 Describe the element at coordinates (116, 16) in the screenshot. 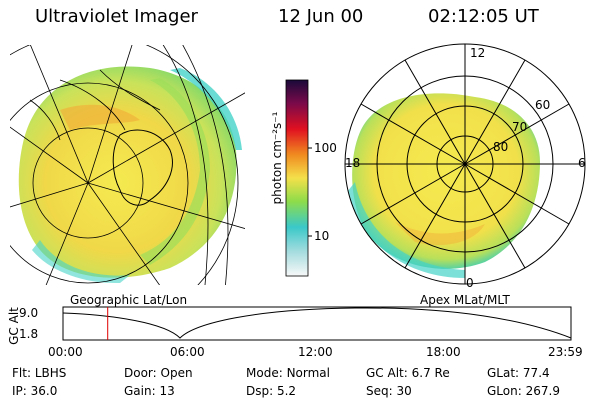

I see `app-title: Ultraviolet Imager` at that location.